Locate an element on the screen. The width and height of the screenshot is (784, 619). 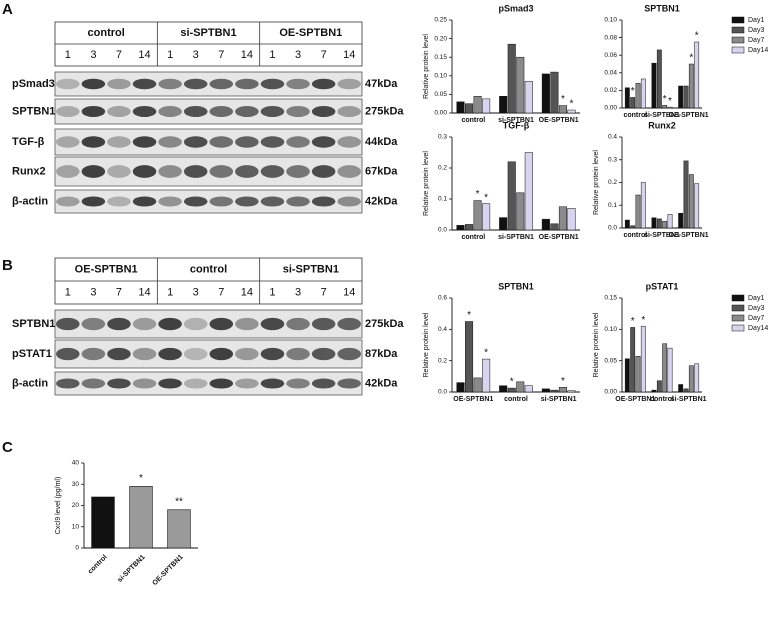
row-label: pSTAT1 is located at coordinates (32, 354).